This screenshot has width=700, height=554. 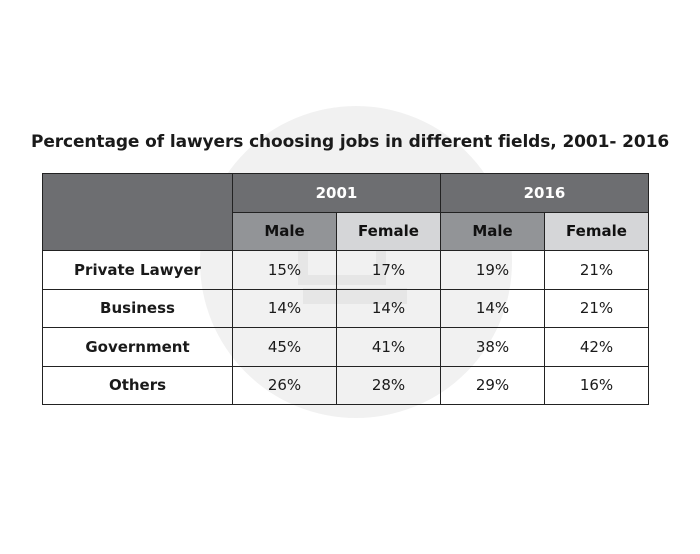 What do you see at coordinates (137, 212) in the screenshot?
I see `corner-header-cell` at bounding box center [137, 212].